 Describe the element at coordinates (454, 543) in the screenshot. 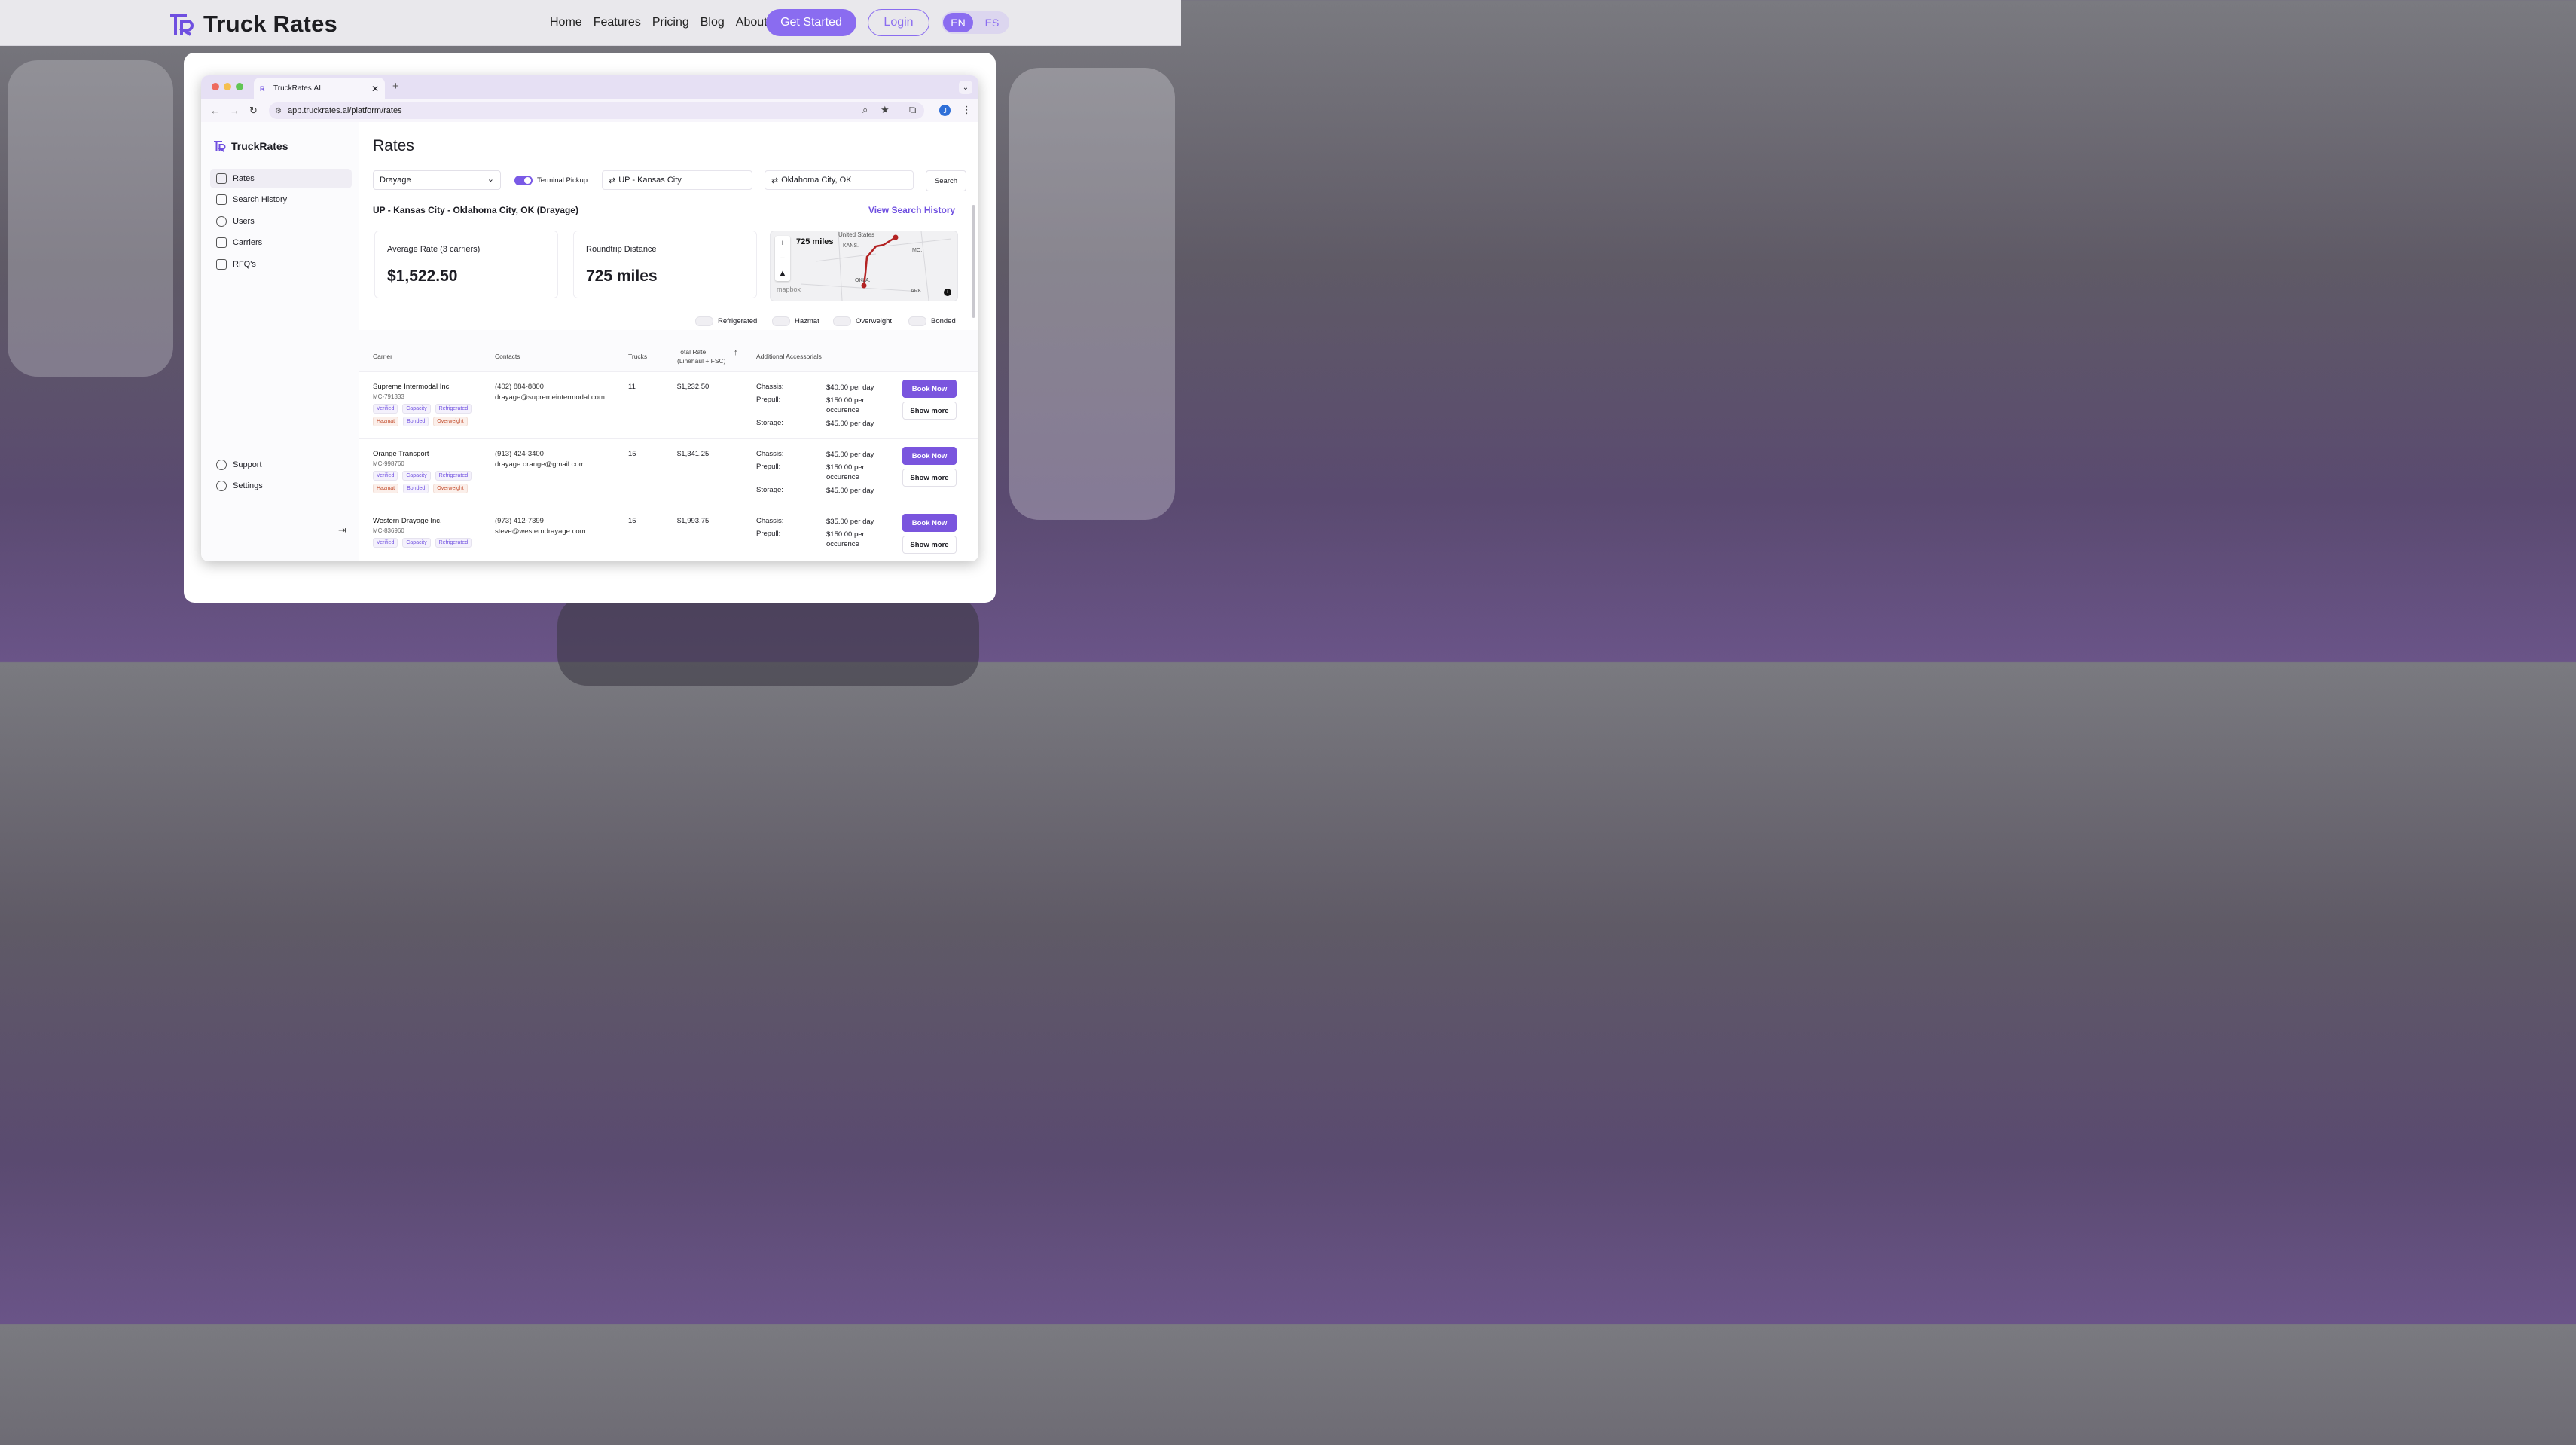

I see `tag: Refrigerated` at that location.